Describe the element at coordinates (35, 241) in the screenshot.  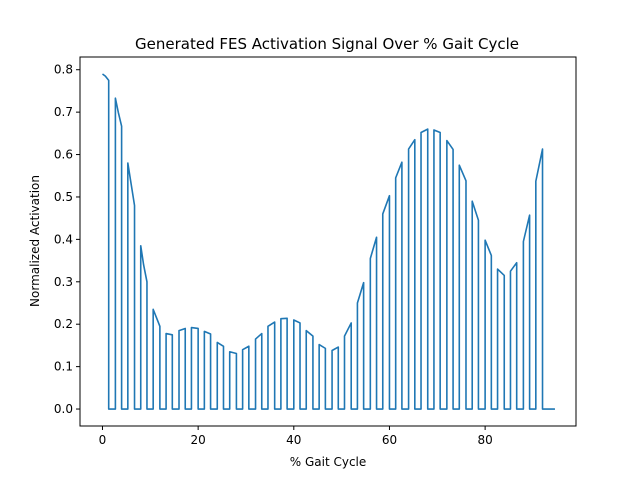
I see `y-axis-label: Normalized Activation` at that location.